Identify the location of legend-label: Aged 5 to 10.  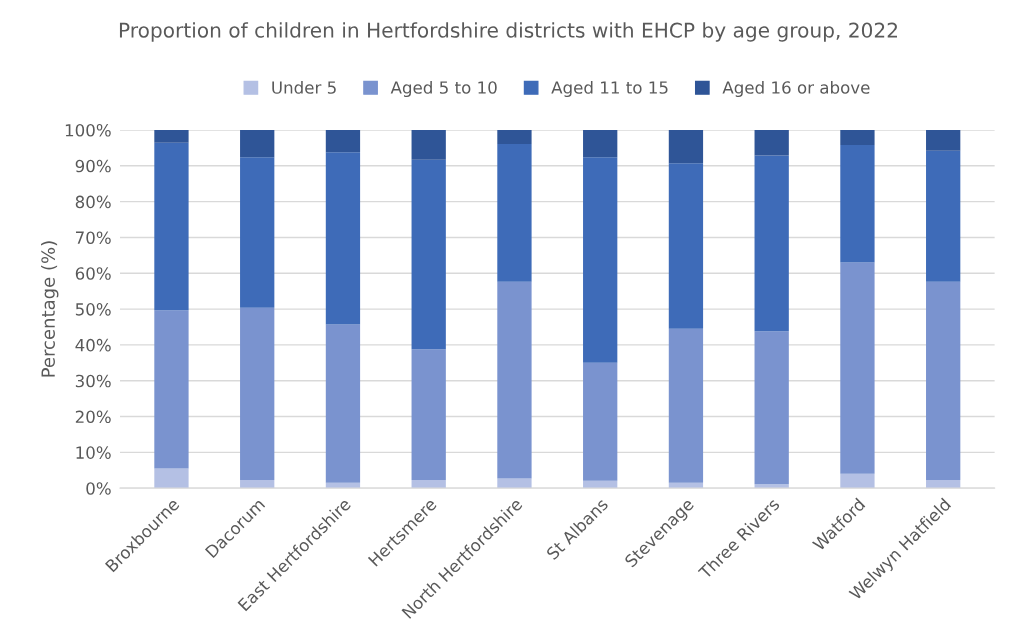
(443, 89).